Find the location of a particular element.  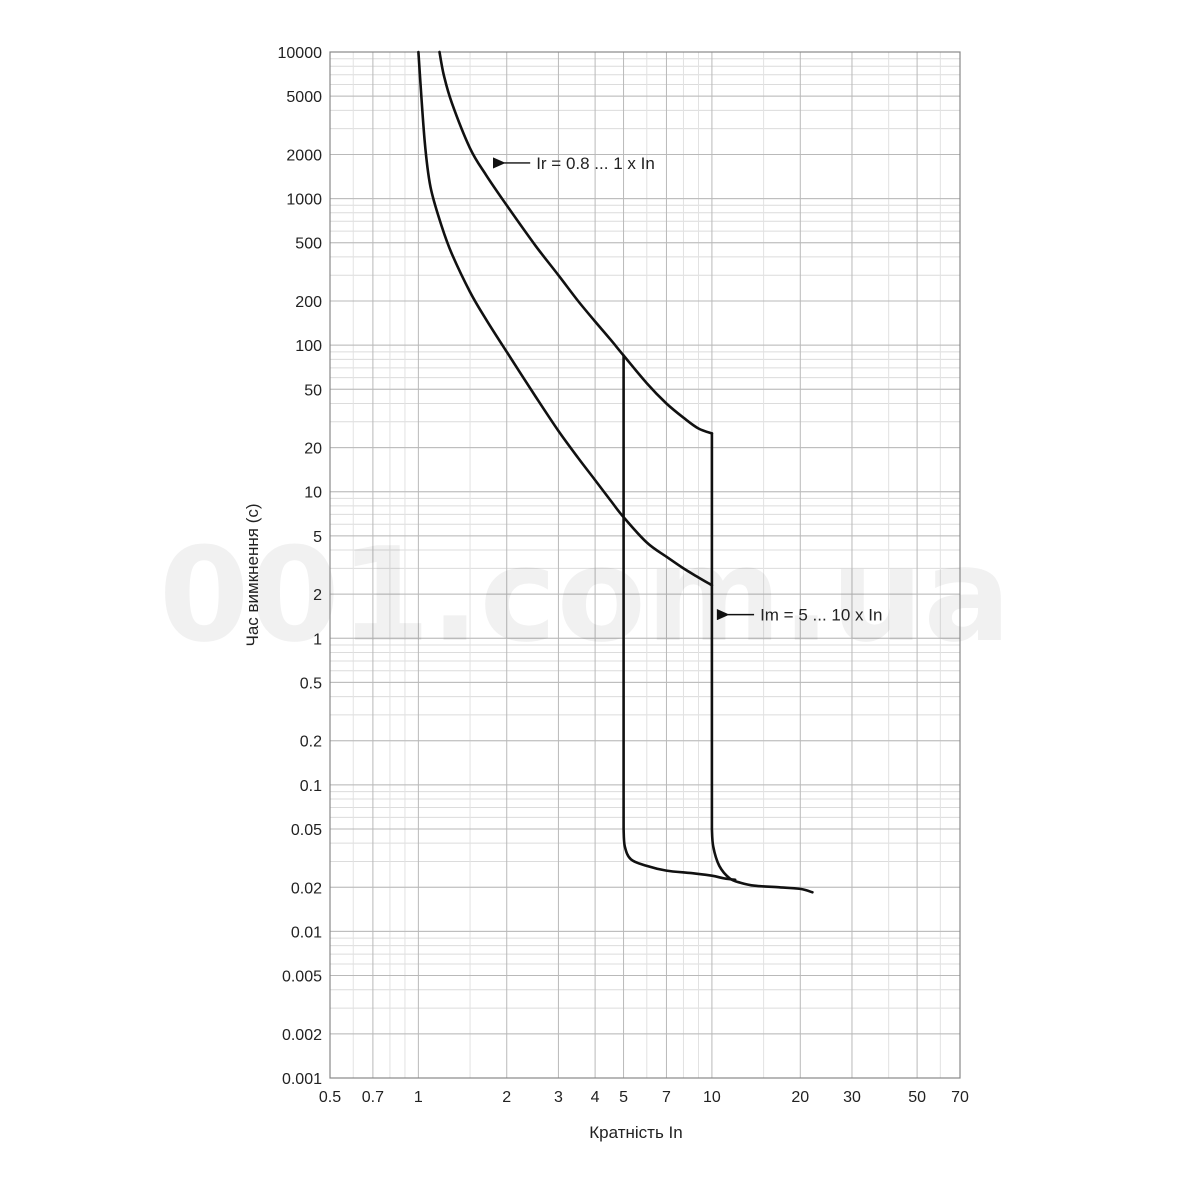

y-tick-label: 1000 is located at coordinates (304, 200).